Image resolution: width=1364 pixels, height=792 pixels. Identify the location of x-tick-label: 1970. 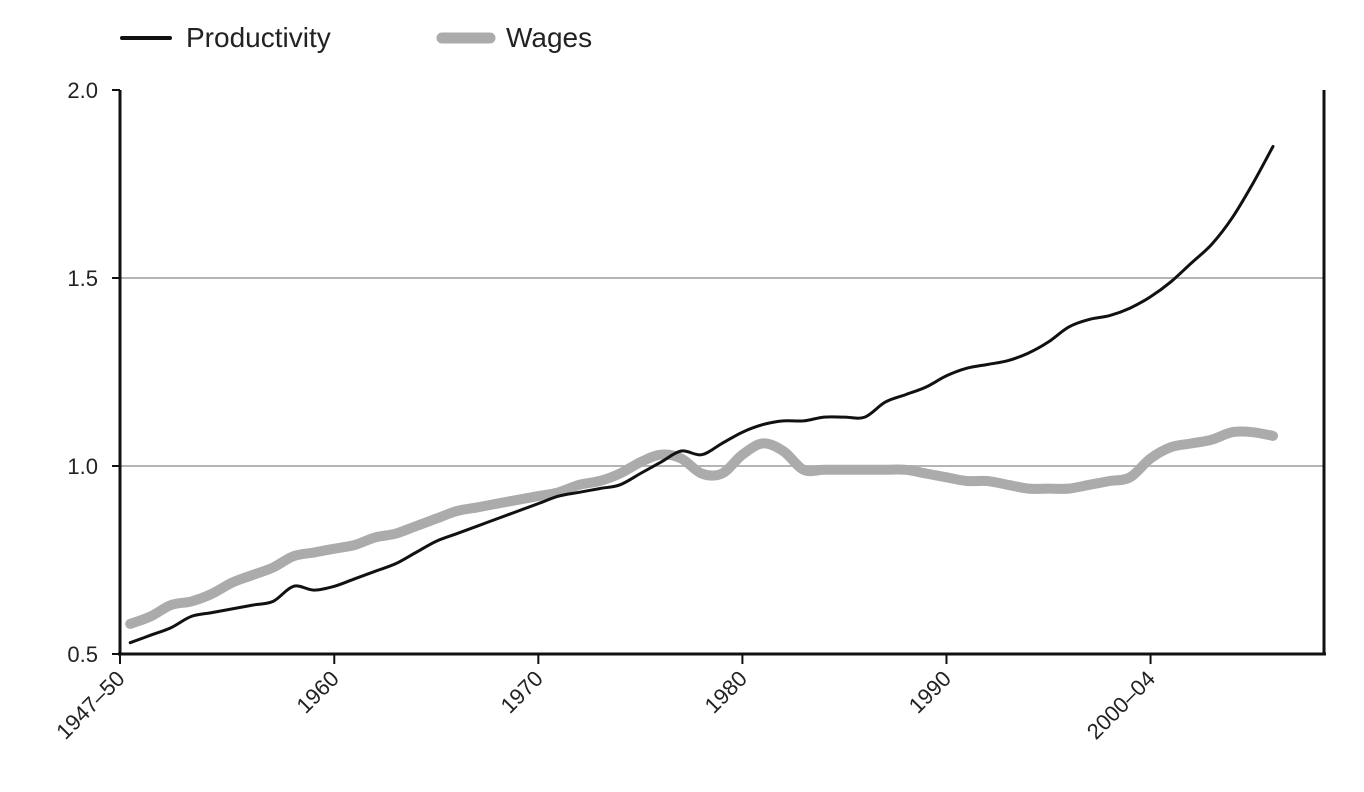
(522, 692).